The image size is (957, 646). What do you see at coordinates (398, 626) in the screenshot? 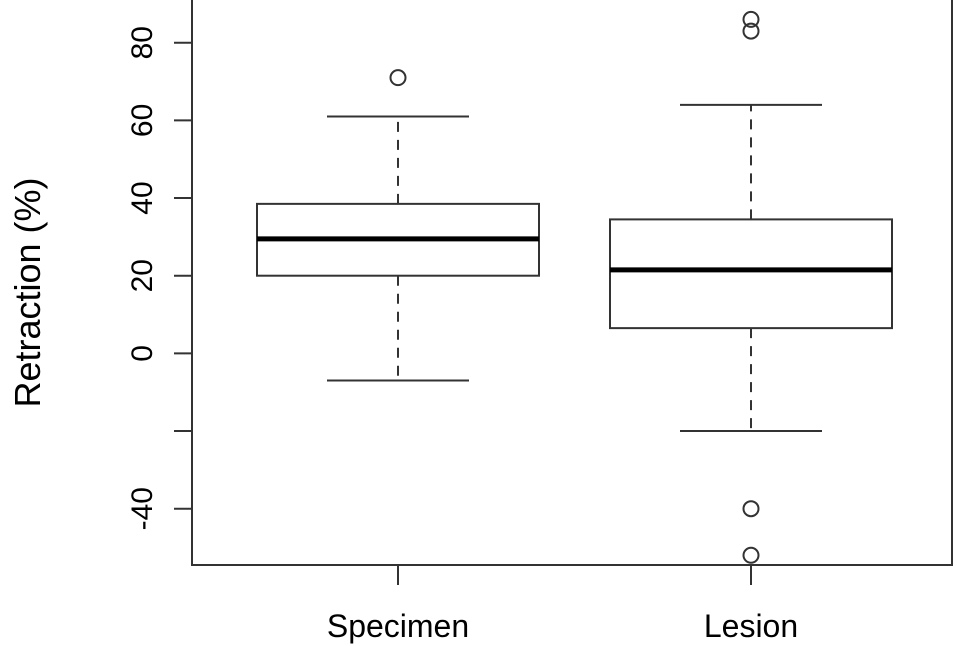
I see `x-category-label: Specimen` at bounding box center [398, 626].